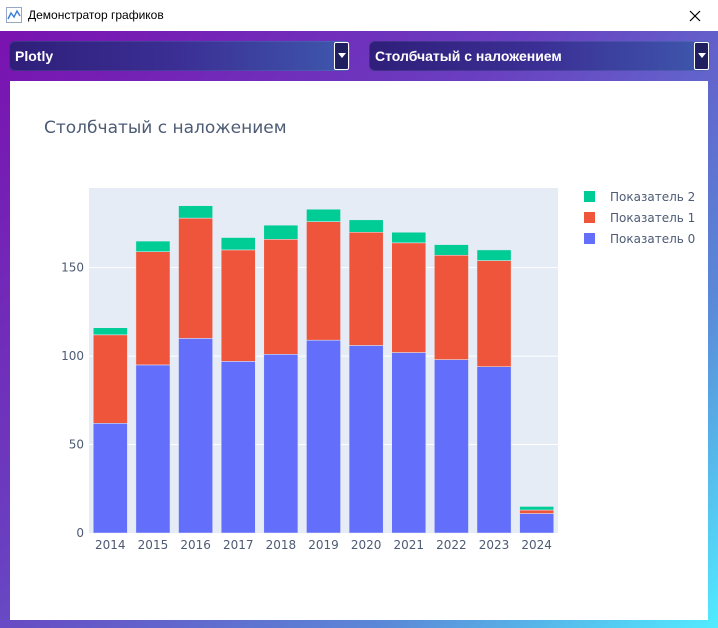 This screenshot has width=718, height=628. Describe the element at coordinates (72, 356) in the screenshot. I see `y-tick-label: 100` at that location.